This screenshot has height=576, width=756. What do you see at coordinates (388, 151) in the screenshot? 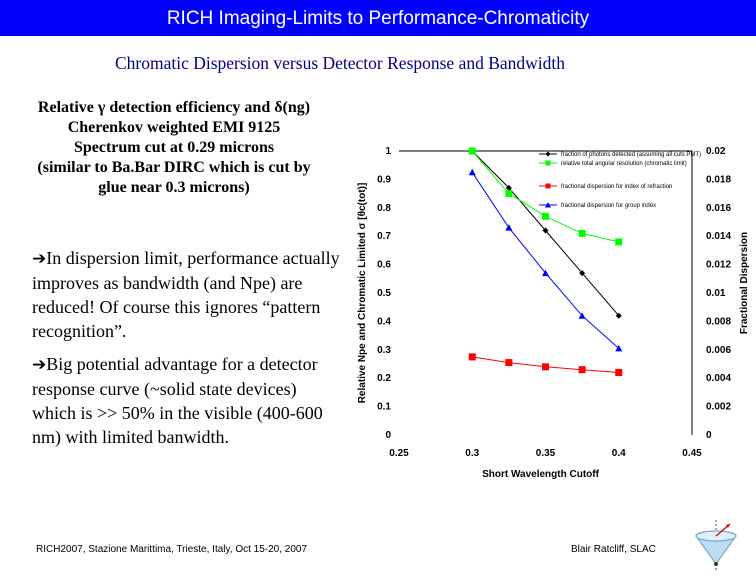
I see `y-left-tick-label: 1` at bounding box center [388, 151].